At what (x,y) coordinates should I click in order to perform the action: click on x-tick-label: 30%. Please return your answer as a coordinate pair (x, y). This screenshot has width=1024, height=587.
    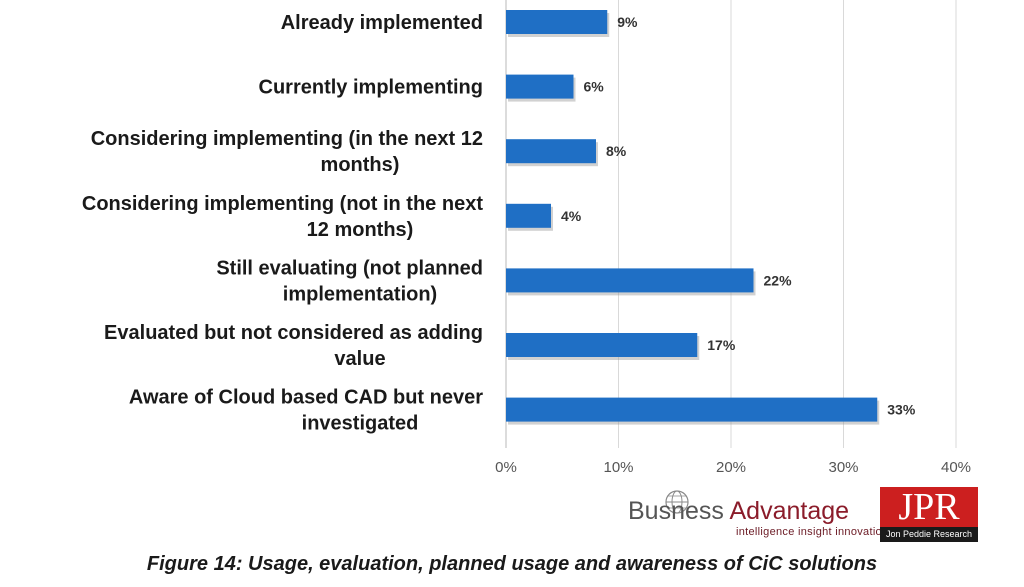
    Looking at the image, I should click on (843, 467).